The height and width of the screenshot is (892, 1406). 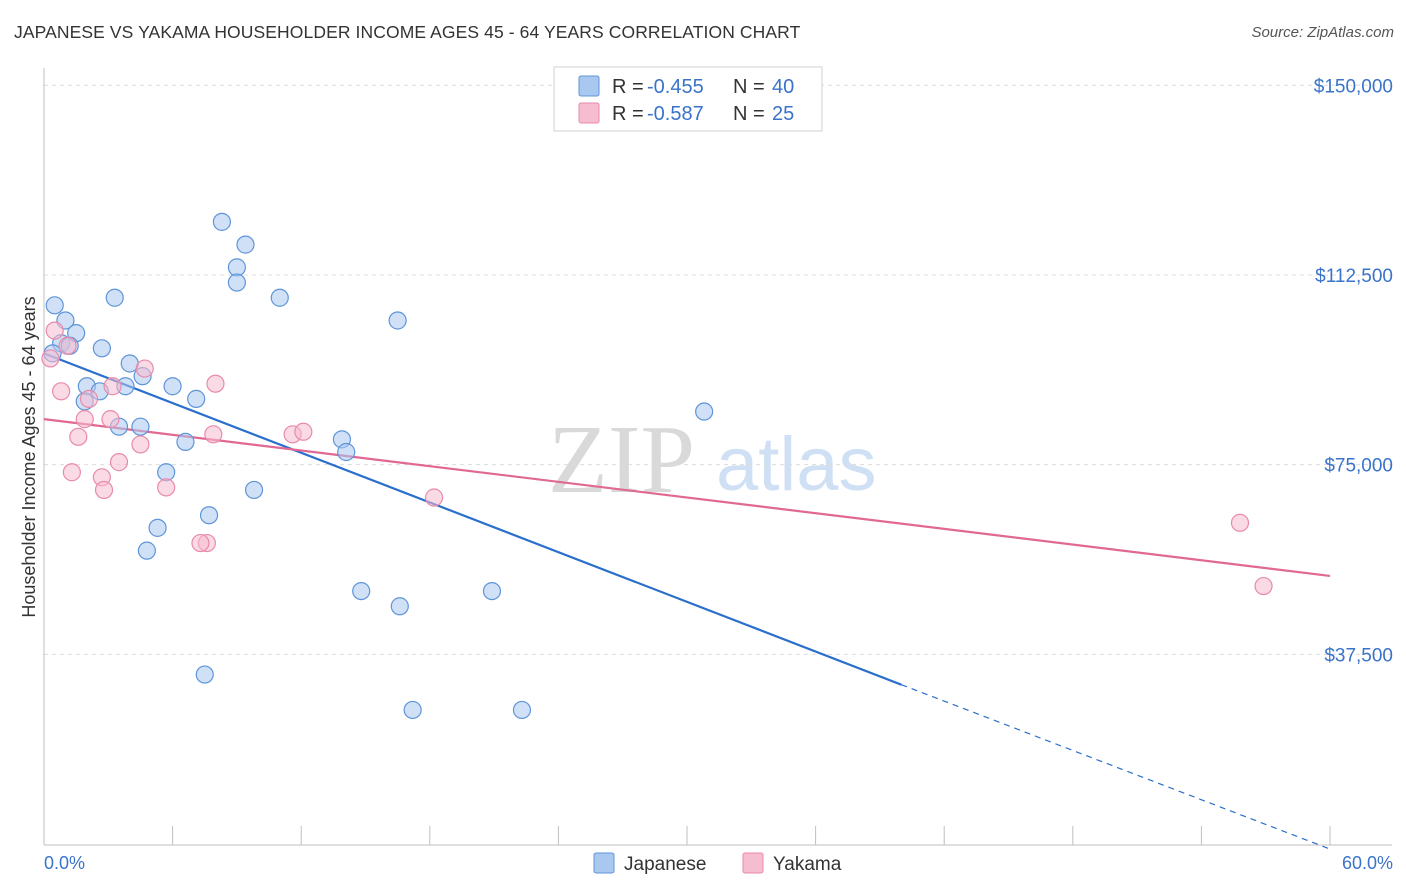 What do you see at coordinates (1367, 863) in the screenshot?
I see `x-tick-max: 60.0%` at bounding box center [1367, 863].